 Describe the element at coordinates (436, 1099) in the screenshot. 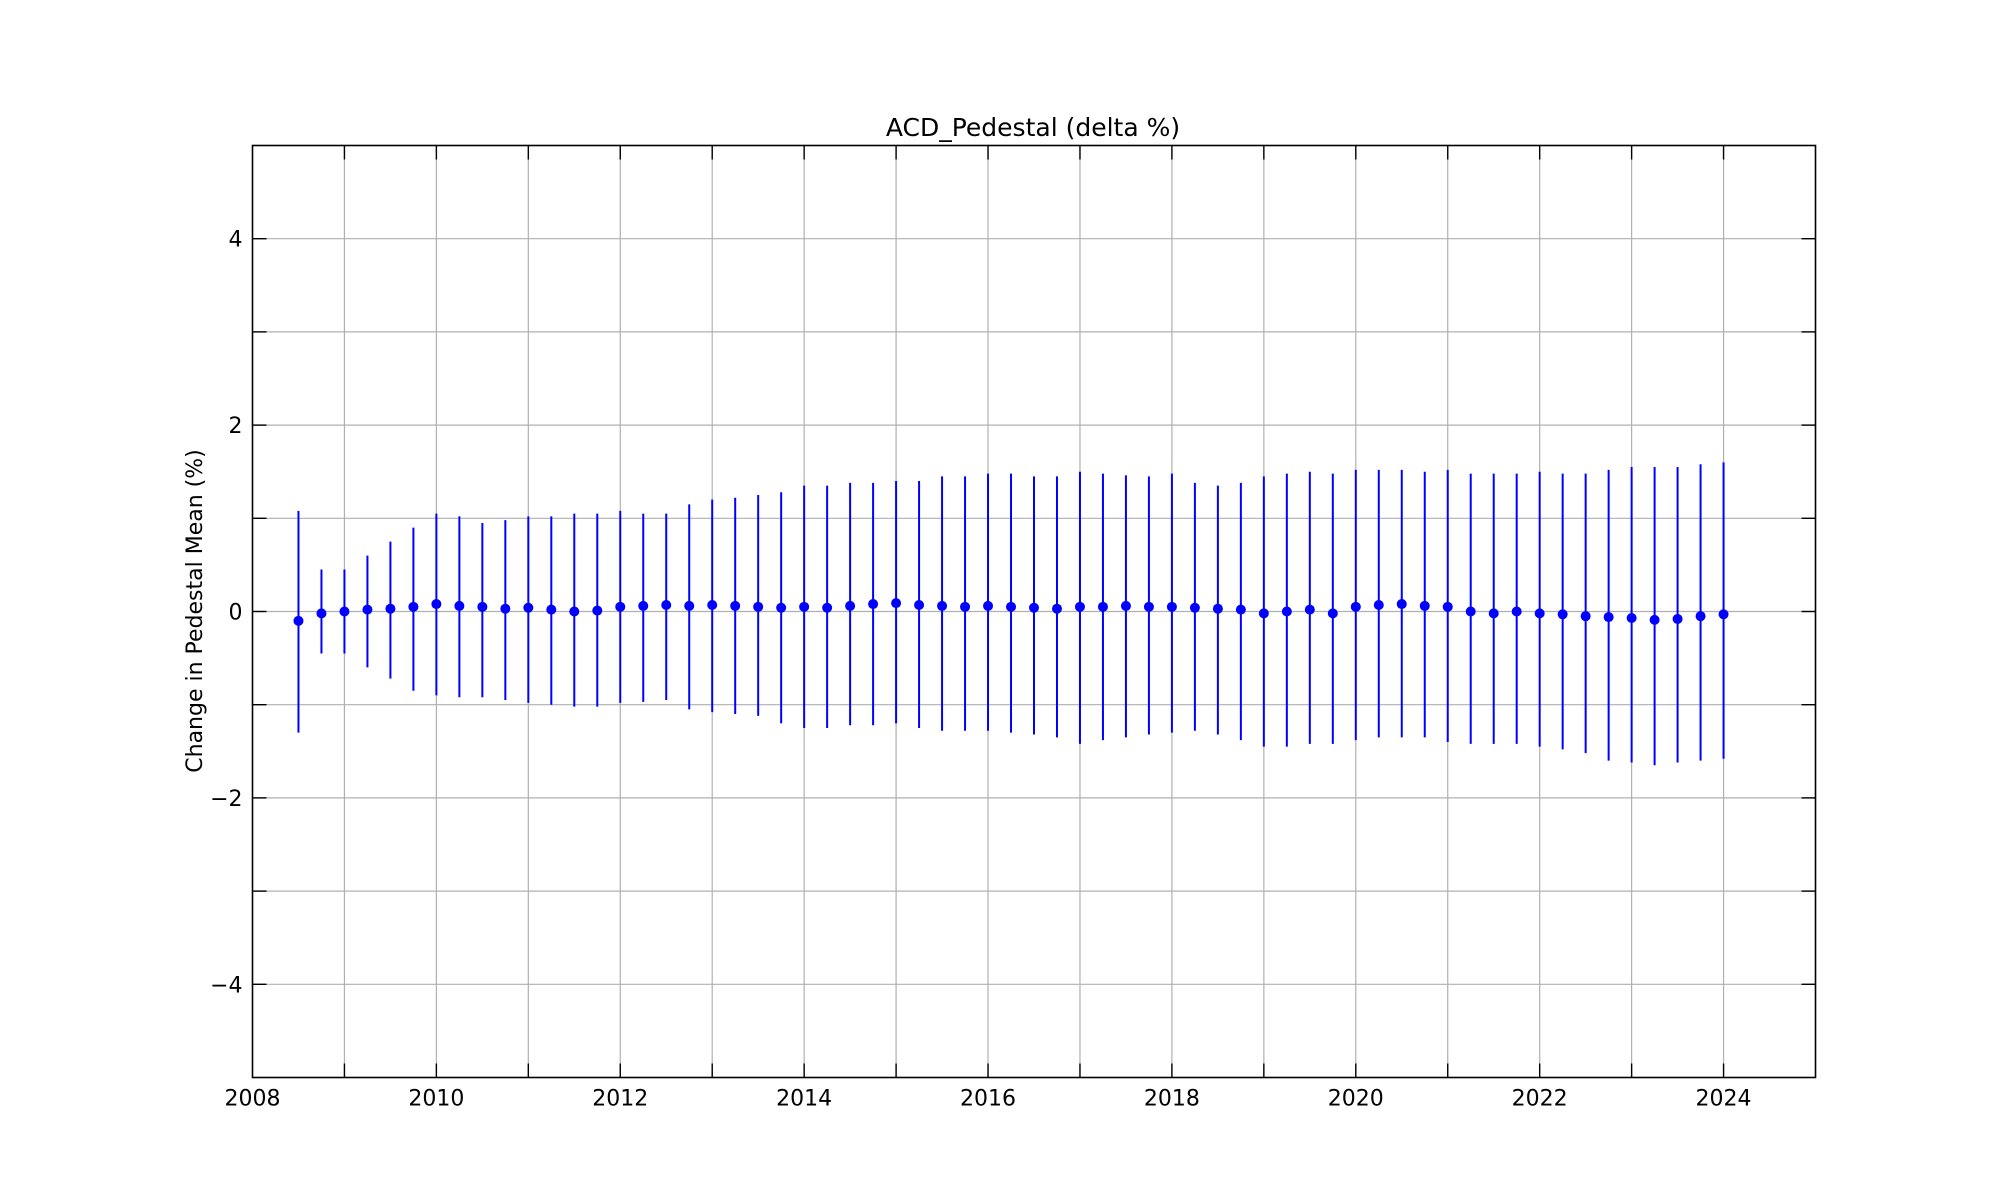

I see `x-tick-label: 2010` at that location.